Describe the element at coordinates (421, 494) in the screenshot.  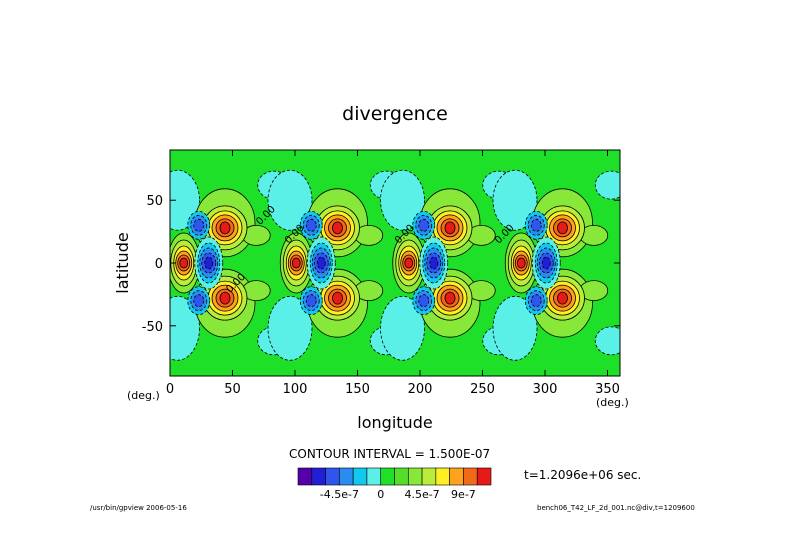
I see `colorbar-tick-label: 4.5e-7` at that location.